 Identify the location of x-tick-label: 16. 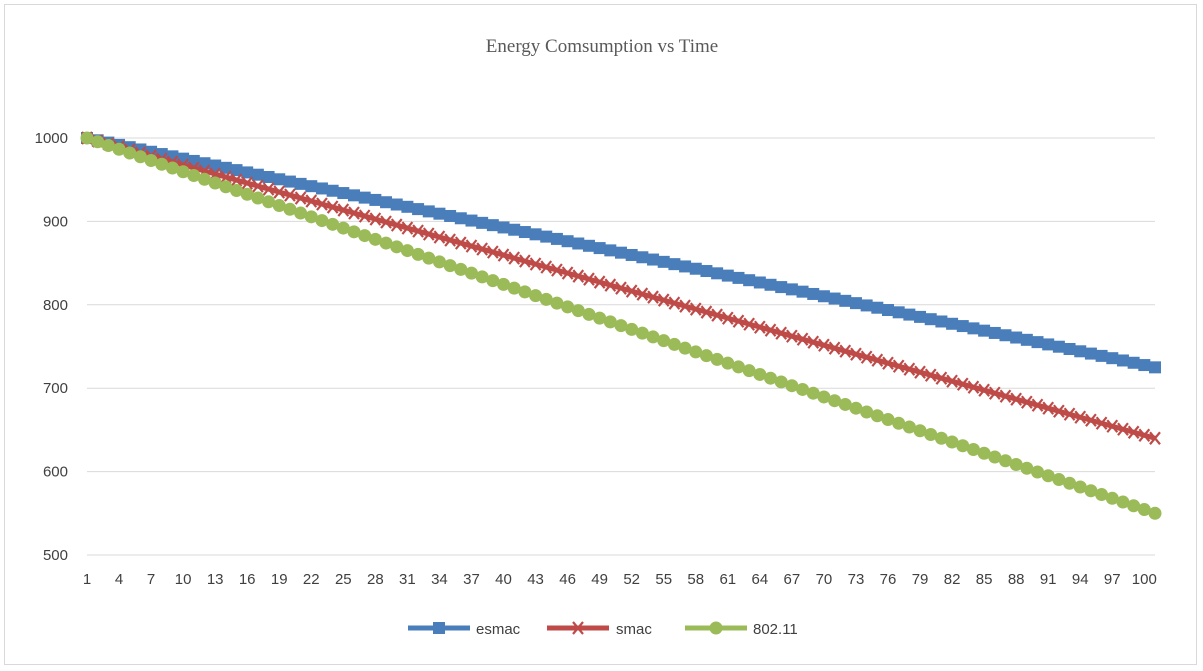
(247, 579).